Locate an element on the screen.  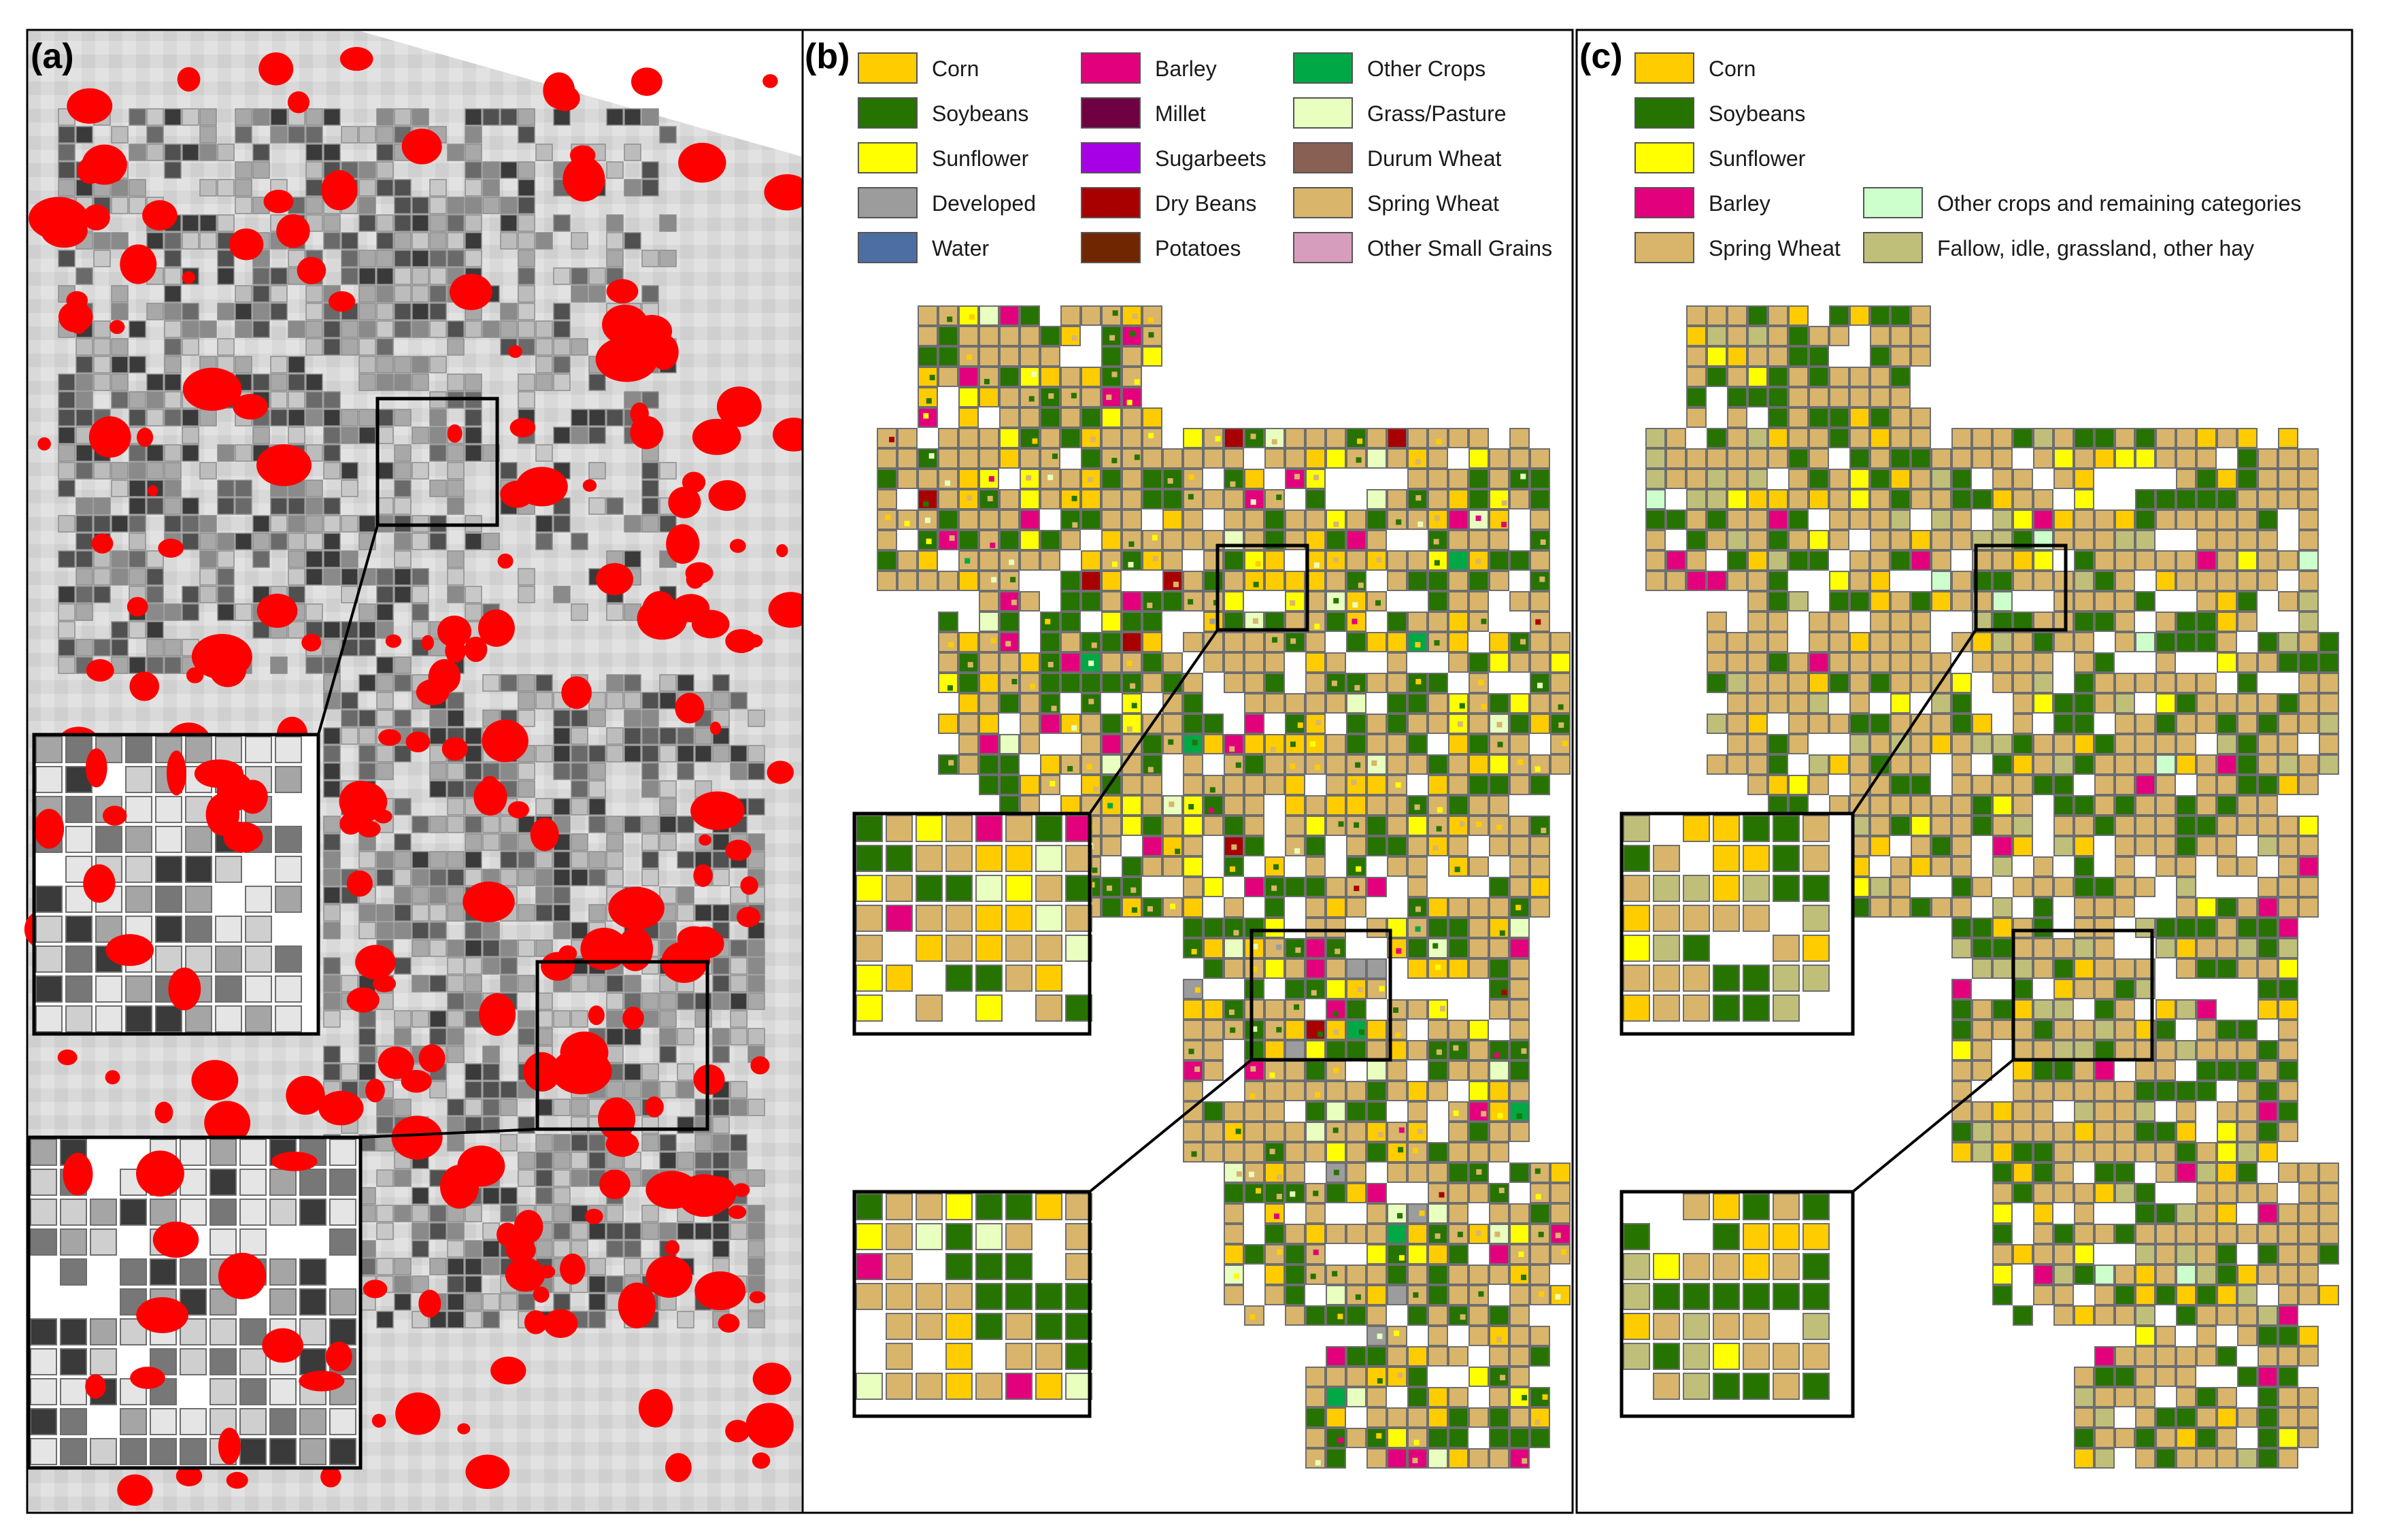
legend-b-swatch-dry-beans is located at coordinates (1111, 202).